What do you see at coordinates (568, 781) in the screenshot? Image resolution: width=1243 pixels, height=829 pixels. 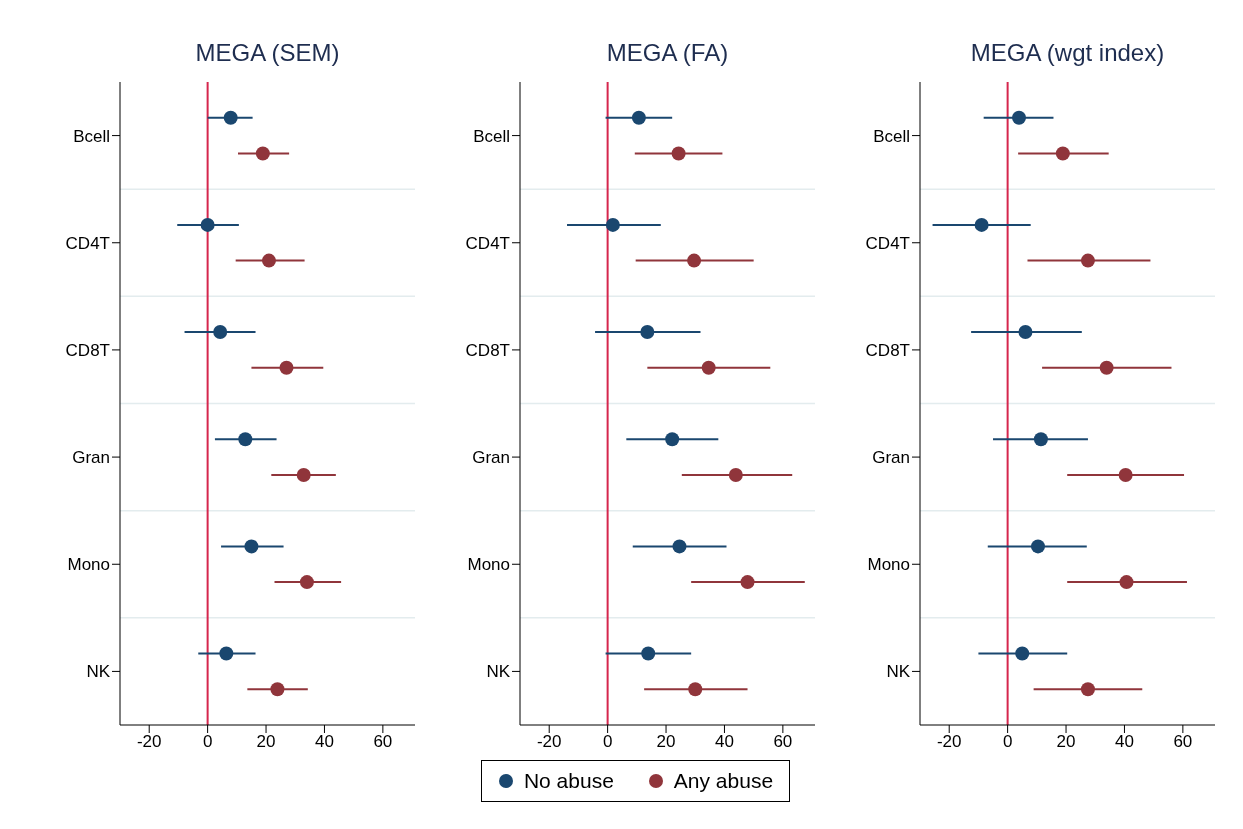 I see `legend-label: No abuse` at bounding box center [568, 781].